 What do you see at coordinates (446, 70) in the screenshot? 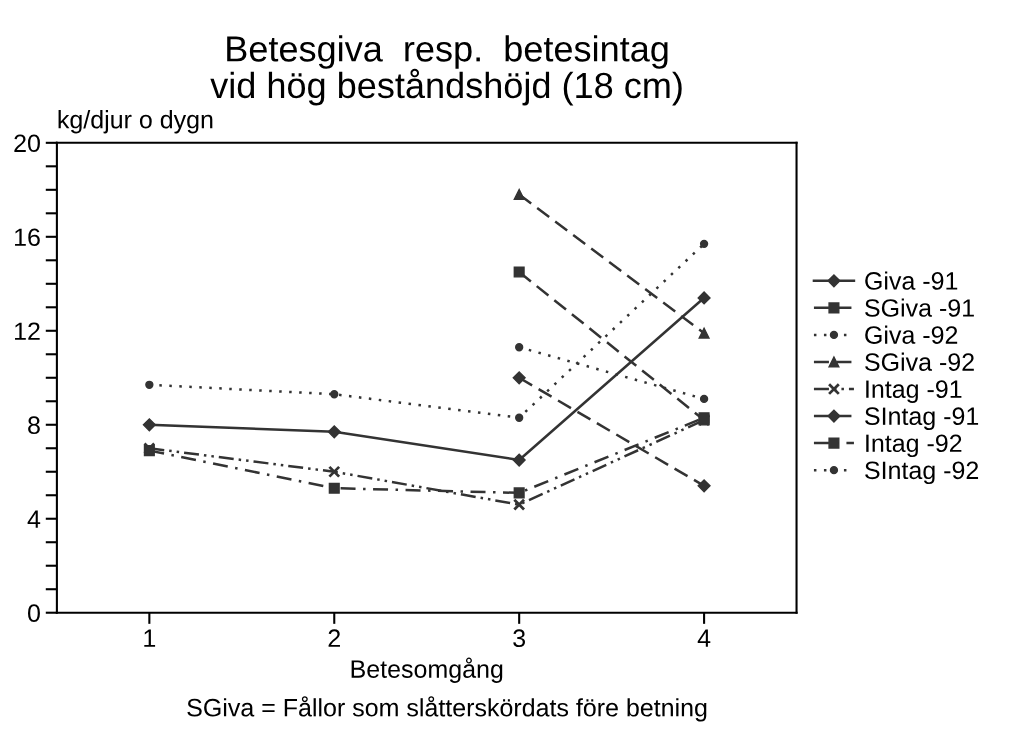
I see `chart-title: Betesgiva resp. betesintag vid hög beståndshöjd (18 cm)` at bounding box center [446, 70].